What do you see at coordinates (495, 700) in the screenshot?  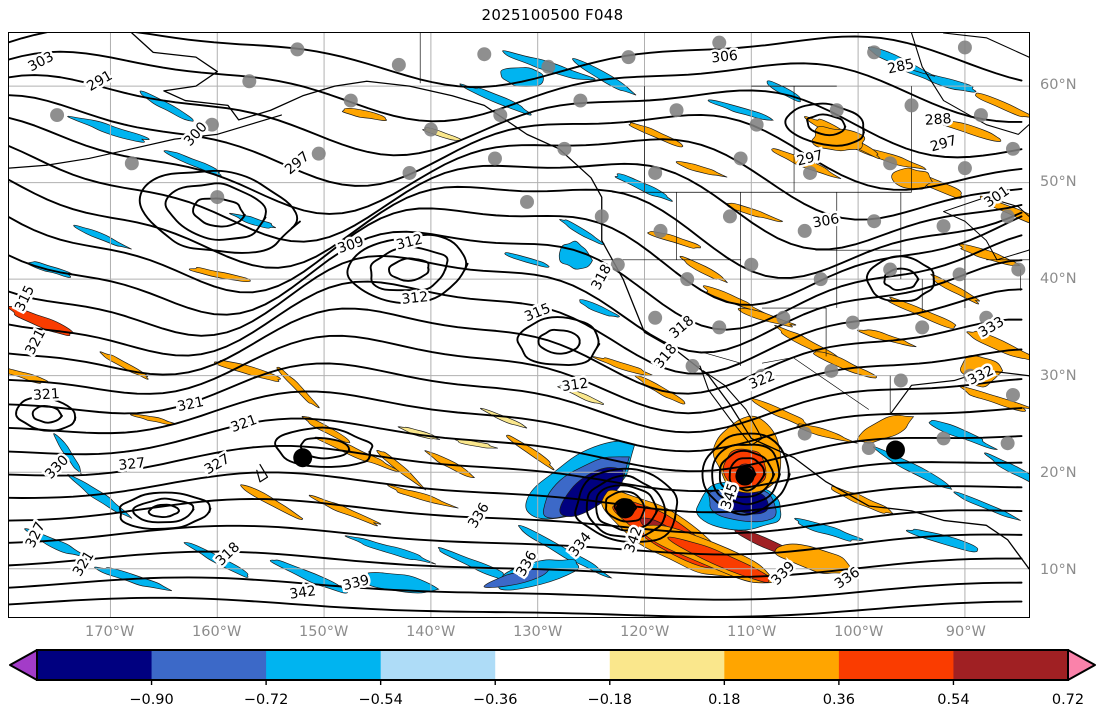 I see `colorbar-tick-label: −0.36` at bounding box center [495, 700].